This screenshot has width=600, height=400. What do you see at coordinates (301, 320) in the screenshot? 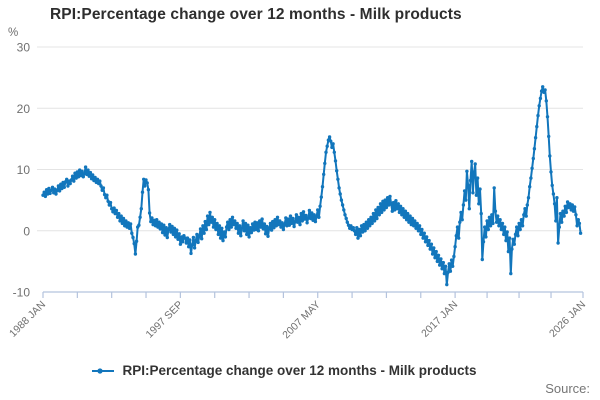
I see `x-tick-label: 2007 MAY` at bounding box center [301, 320].